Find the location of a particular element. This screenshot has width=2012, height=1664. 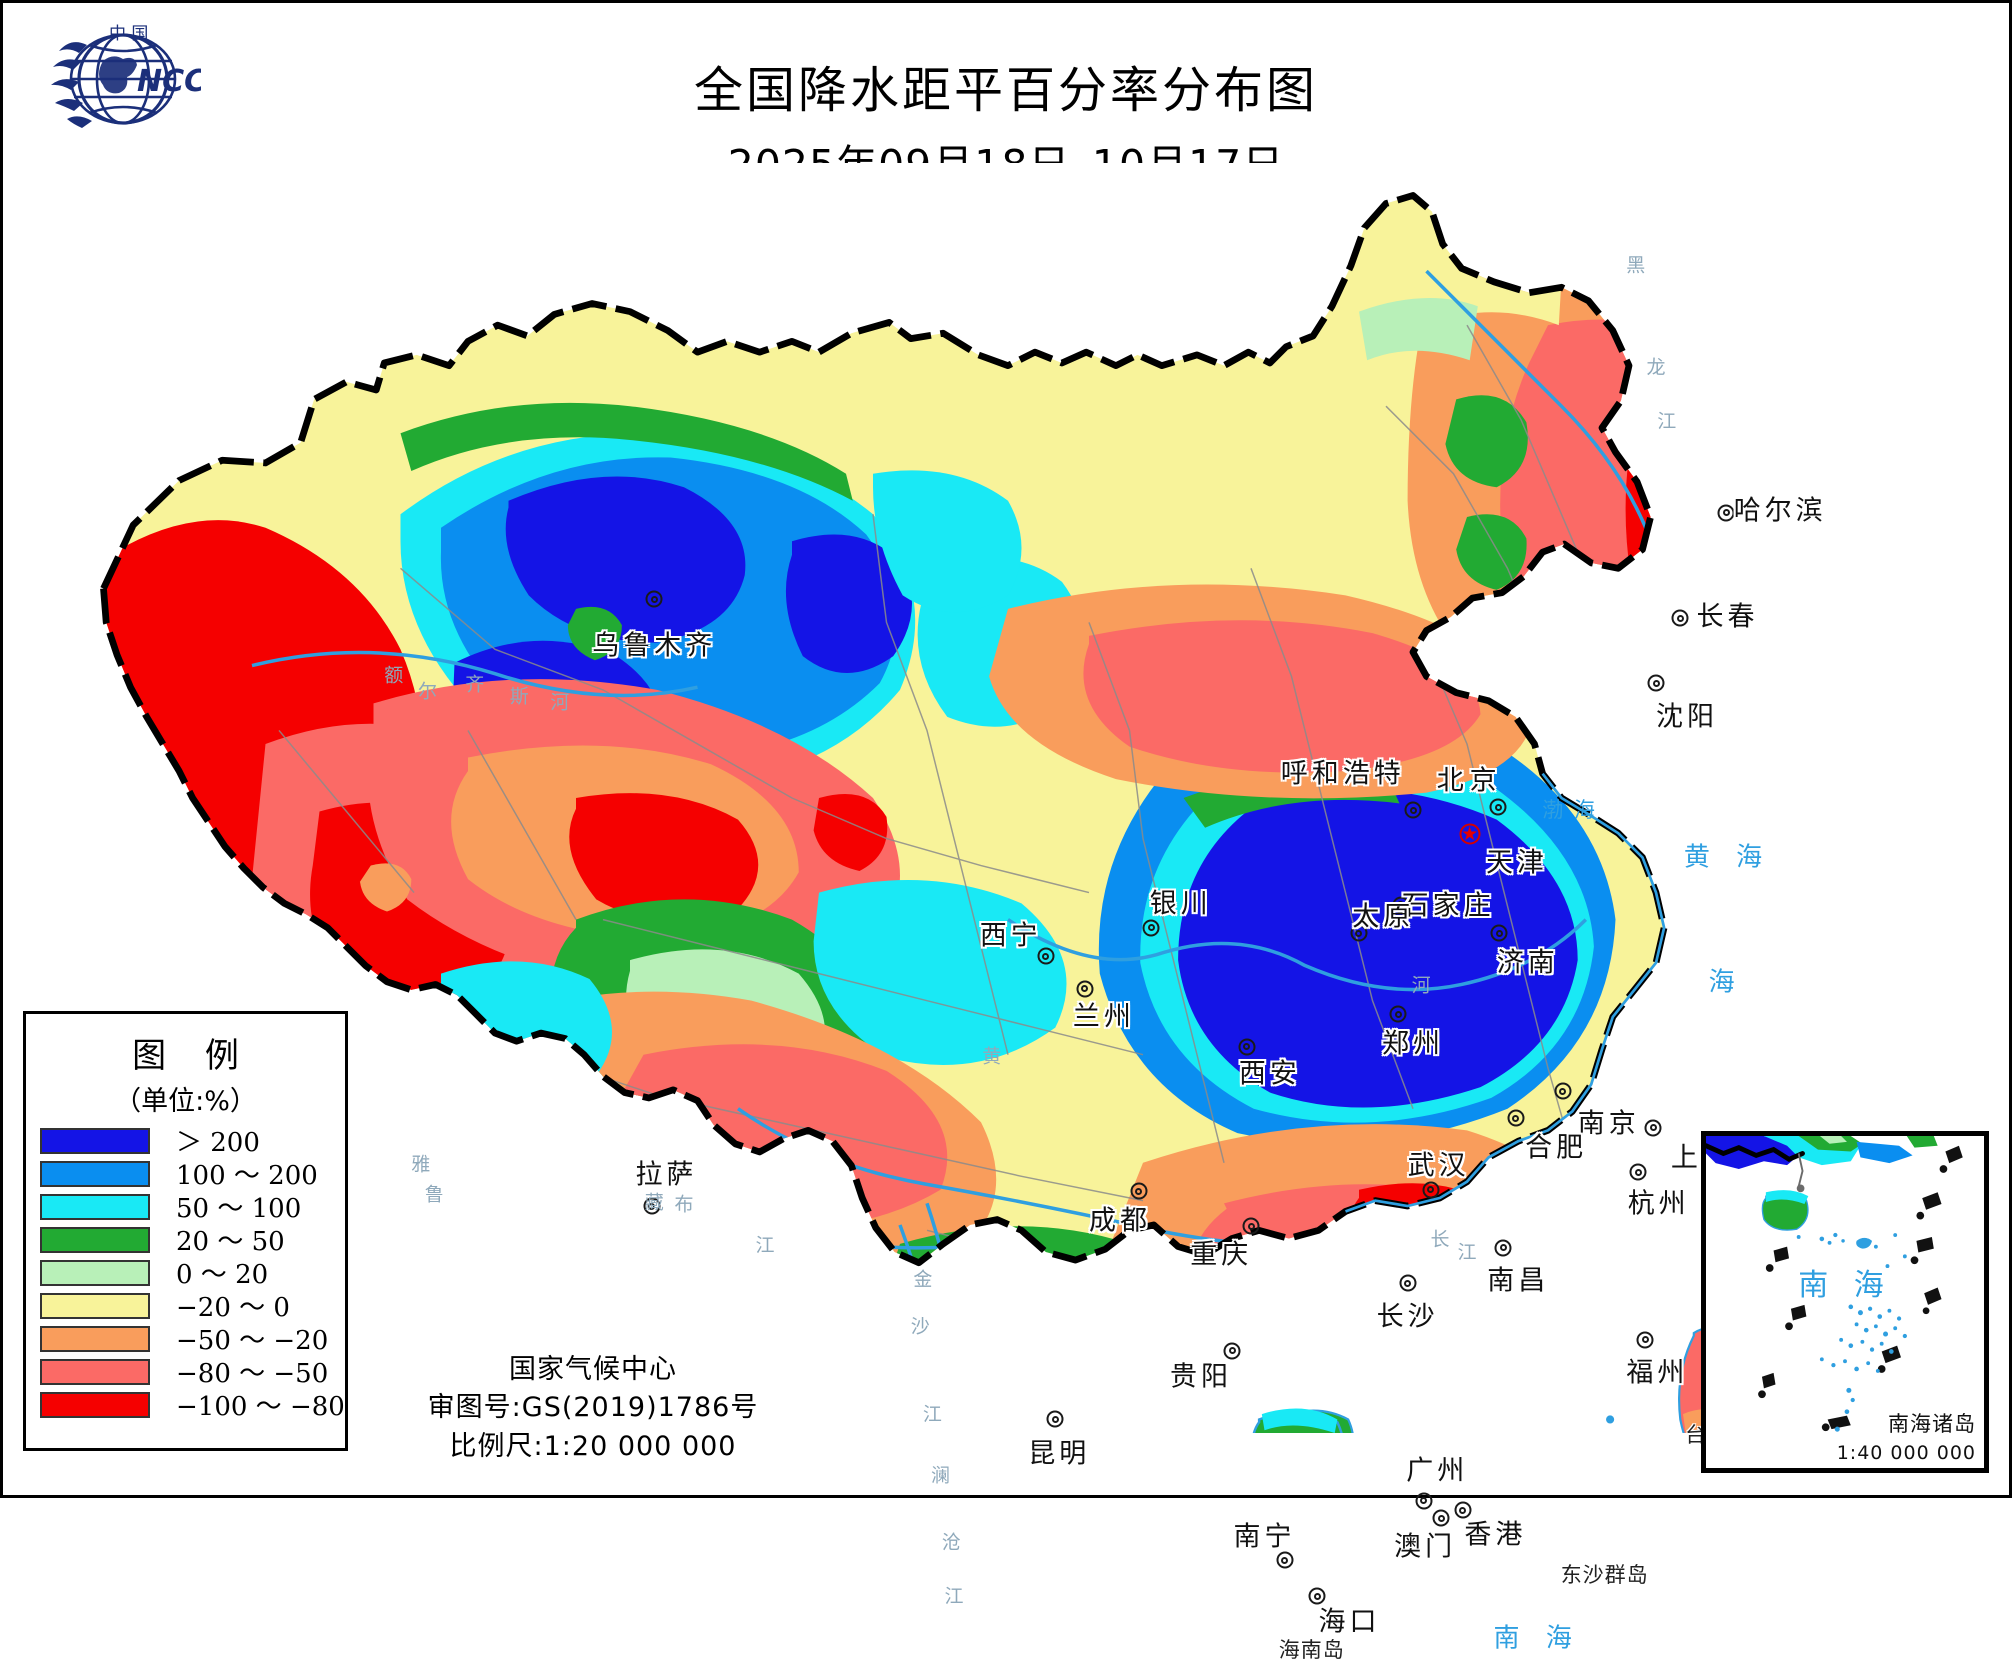

china-ncc-logo: 中 国 NCC is located at coordinates (123, 77).